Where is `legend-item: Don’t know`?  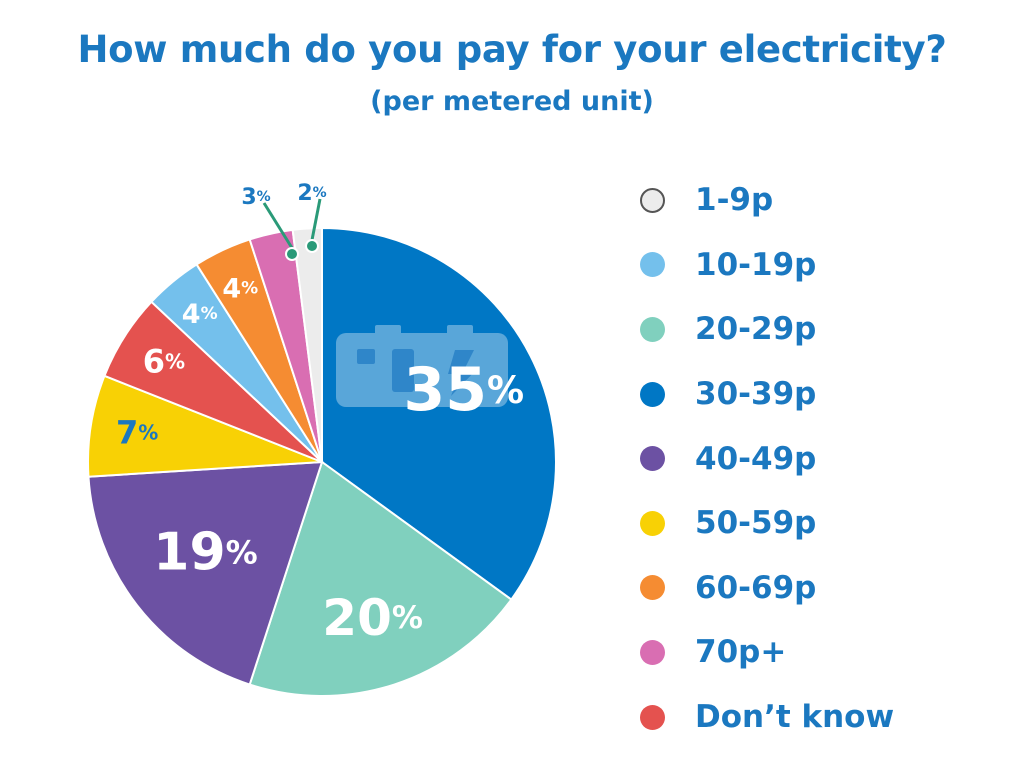 legend-item: Don’t know is located at coordinates (767, 717).